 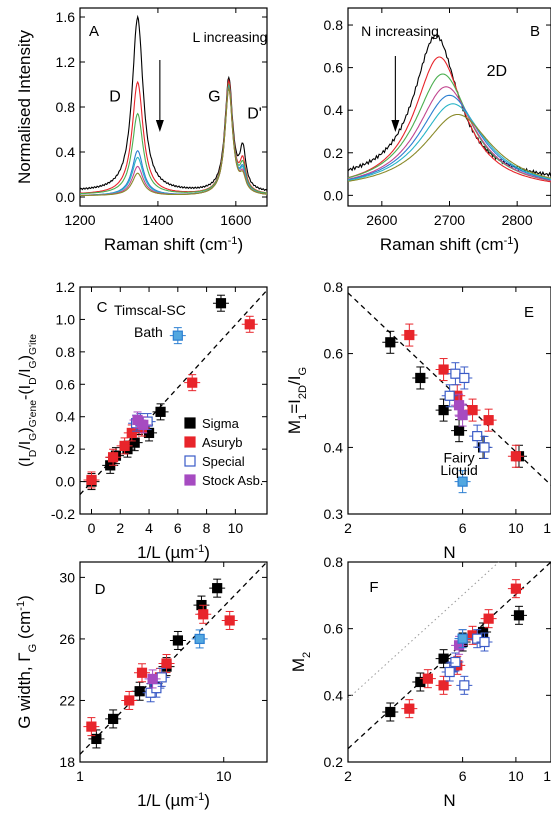 I want to click on peak-label-dprime: D', so click(x=254, y=113).